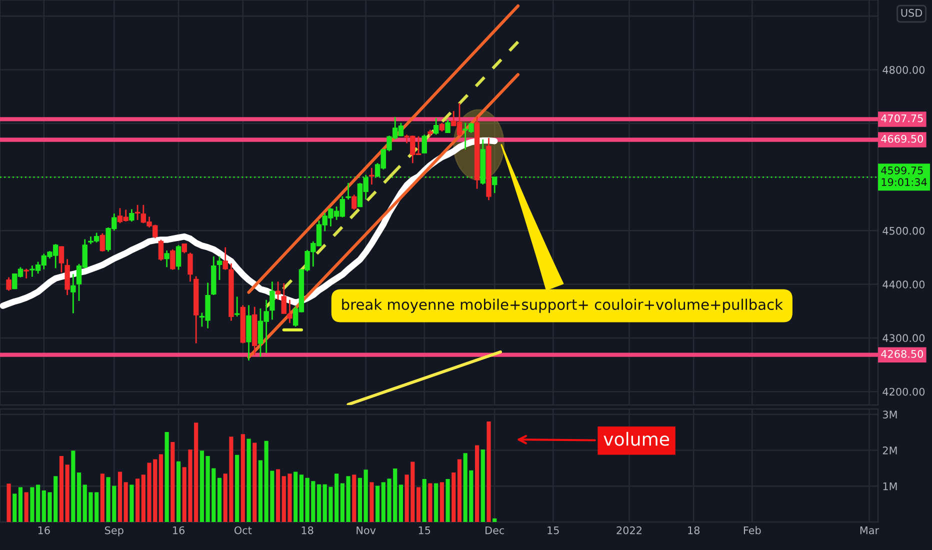 This screenshot has width=932, height=550. I want to click on ref-line-label: 4599.75 19:01:34, so click(904, 176).